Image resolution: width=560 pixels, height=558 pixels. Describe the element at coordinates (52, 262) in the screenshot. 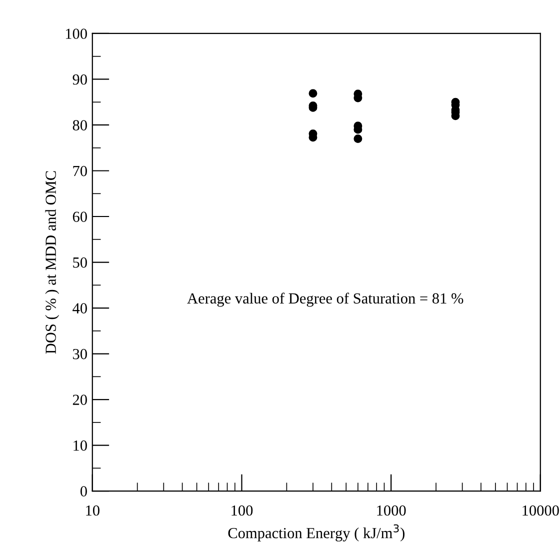

I see `y-axis-title: DOS ( % ) at MDD and OMC` at that location.